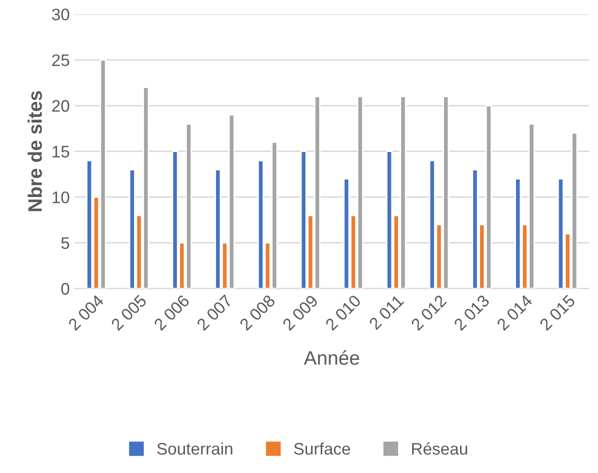 The height and width of the screenshot is (473, 598). I want to click on x-tick-label: 2 011, so click(386, 312).